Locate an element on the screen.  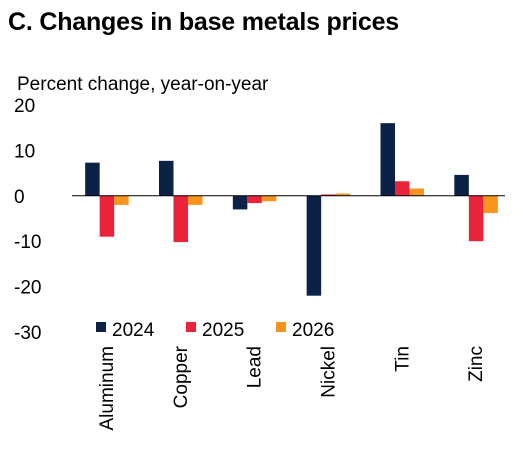
x-tick-label: Nickel is located at coordinates (328, 372).